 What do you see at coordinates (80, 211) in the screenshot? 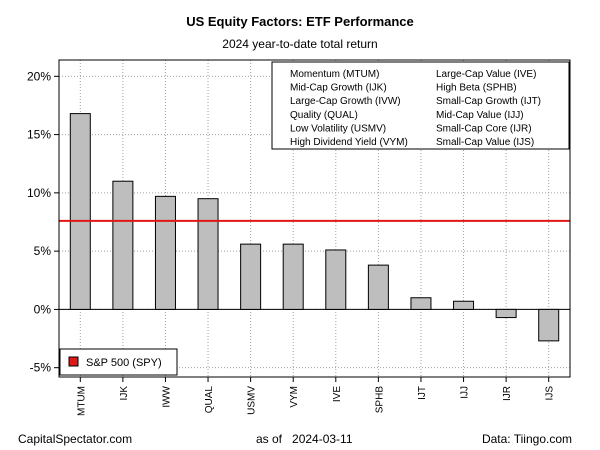
I see `bar-MTUM` at bounding box center [80, 211].